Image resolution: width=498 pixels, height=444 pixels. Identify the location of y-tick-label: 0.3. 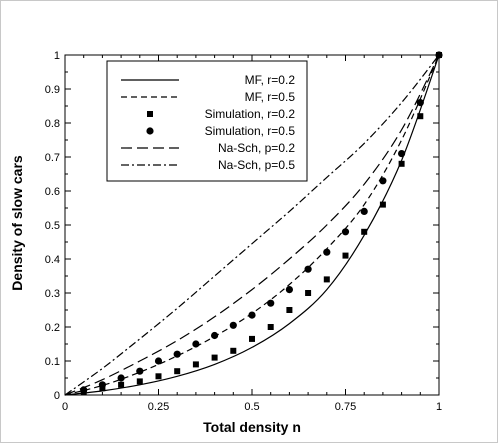
(52, 294).